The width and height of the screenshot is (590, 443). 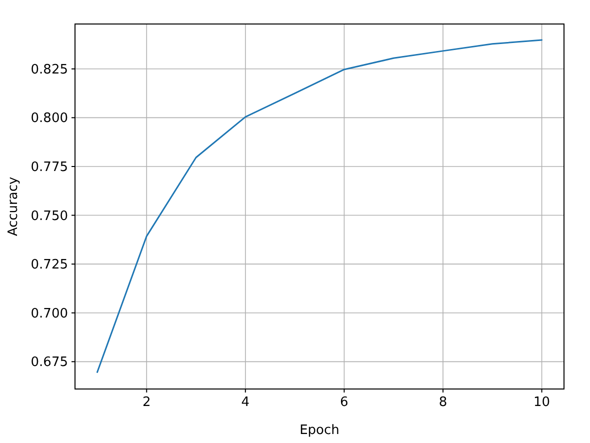 What do you see at coordinates (146, 402) in the screenshot?
I see `x-tick-label: 2` at bounding box center [146, 402].